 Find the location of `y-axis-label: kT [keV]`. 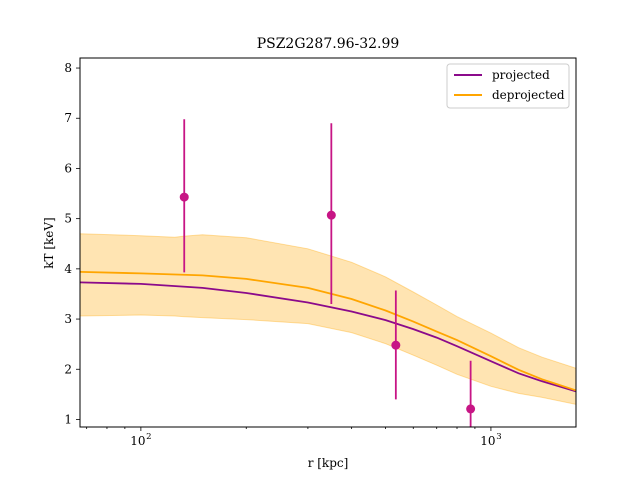

y-axis-label: kT [keV] is located at coordinates (49, 243).